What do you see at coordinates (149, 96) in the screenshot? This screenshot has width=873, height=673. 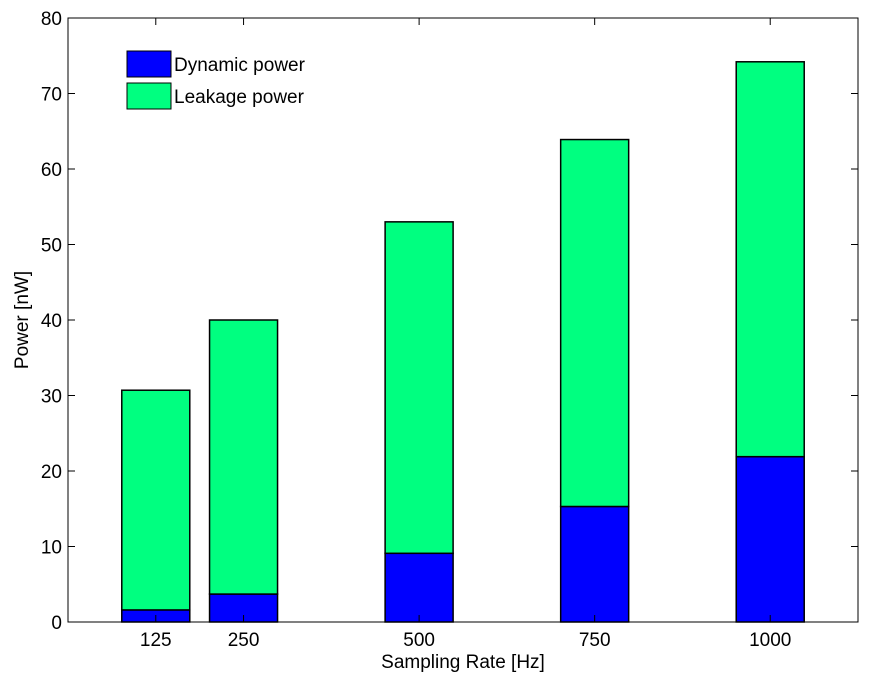 I see `legend-swatch-leakage-power` at bounding box center [149, 96].